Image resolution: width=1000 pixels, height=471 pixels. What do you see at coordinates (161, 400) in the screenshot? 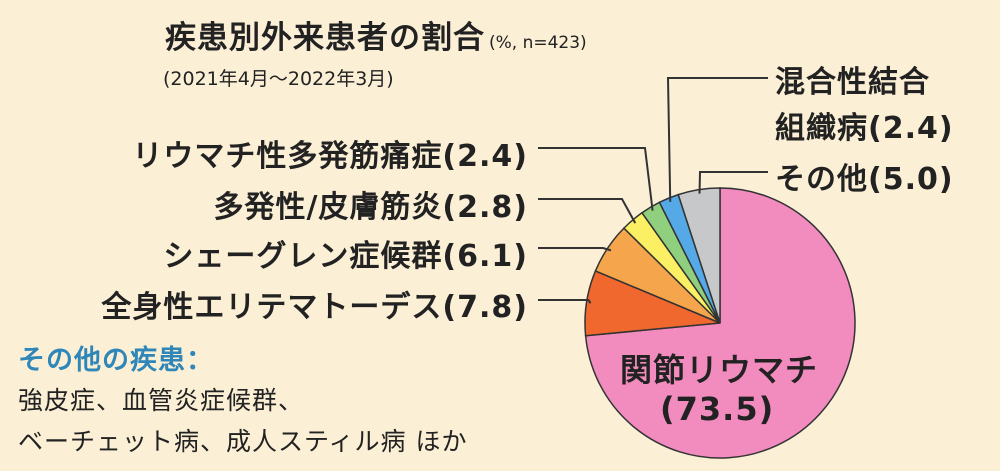
I see `other-diseases-line-1: 強皮症、血管炎症候群、` at bounding box center [161, 400].